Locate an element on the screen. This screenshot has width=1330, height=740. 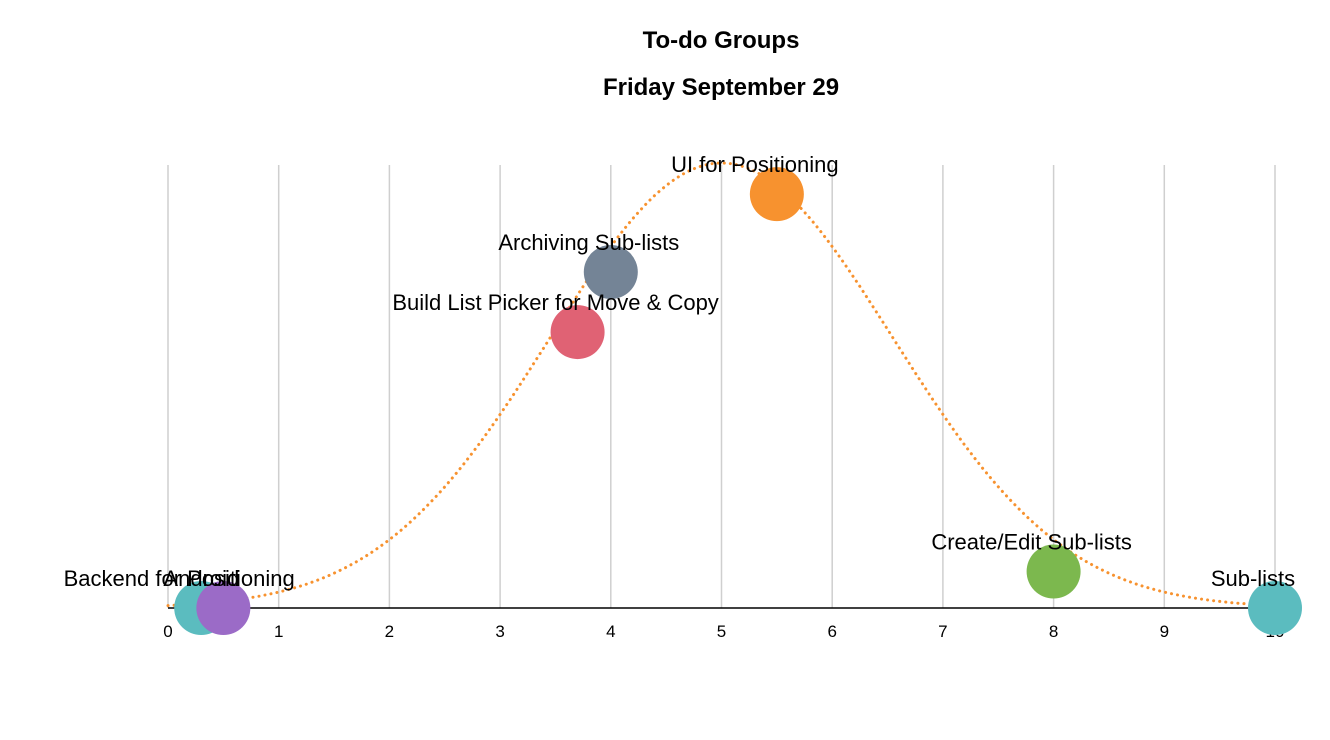
x-tick-label: 6 is located at coordinates (831, 631).